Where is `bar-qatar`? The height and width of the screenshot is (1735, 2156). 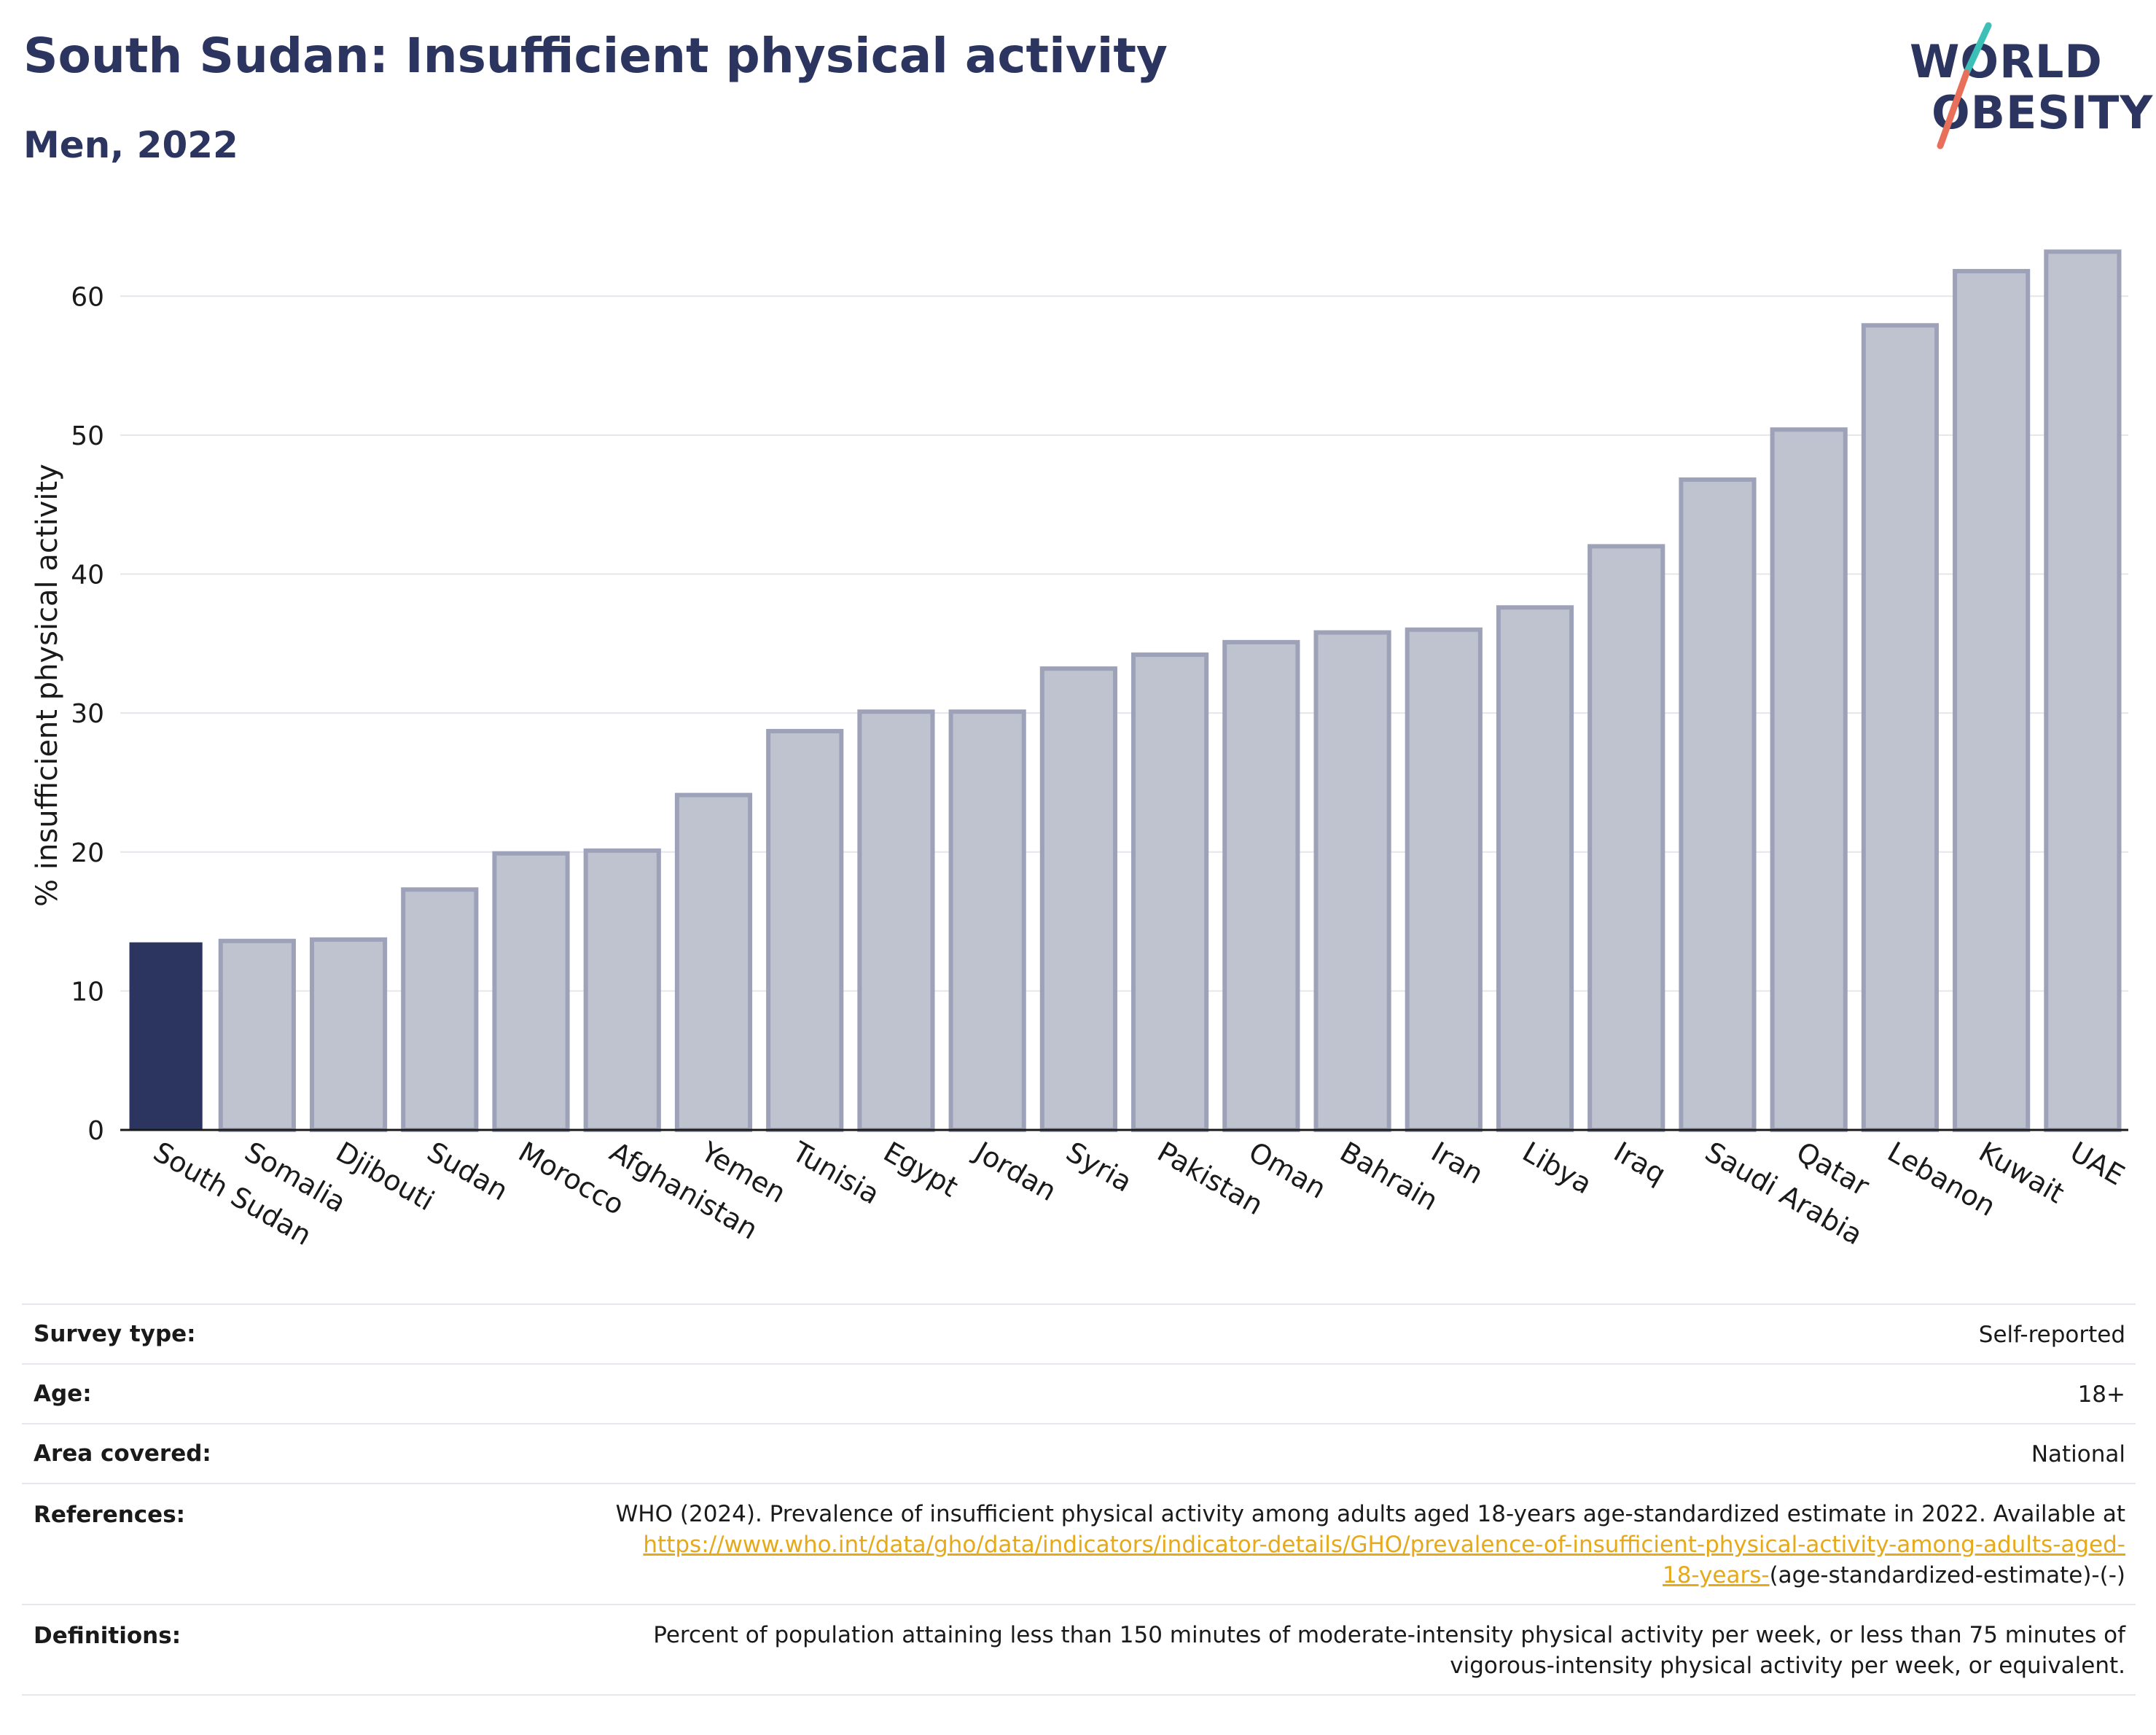 bar-qatar is located at coordinates (1809, 779).